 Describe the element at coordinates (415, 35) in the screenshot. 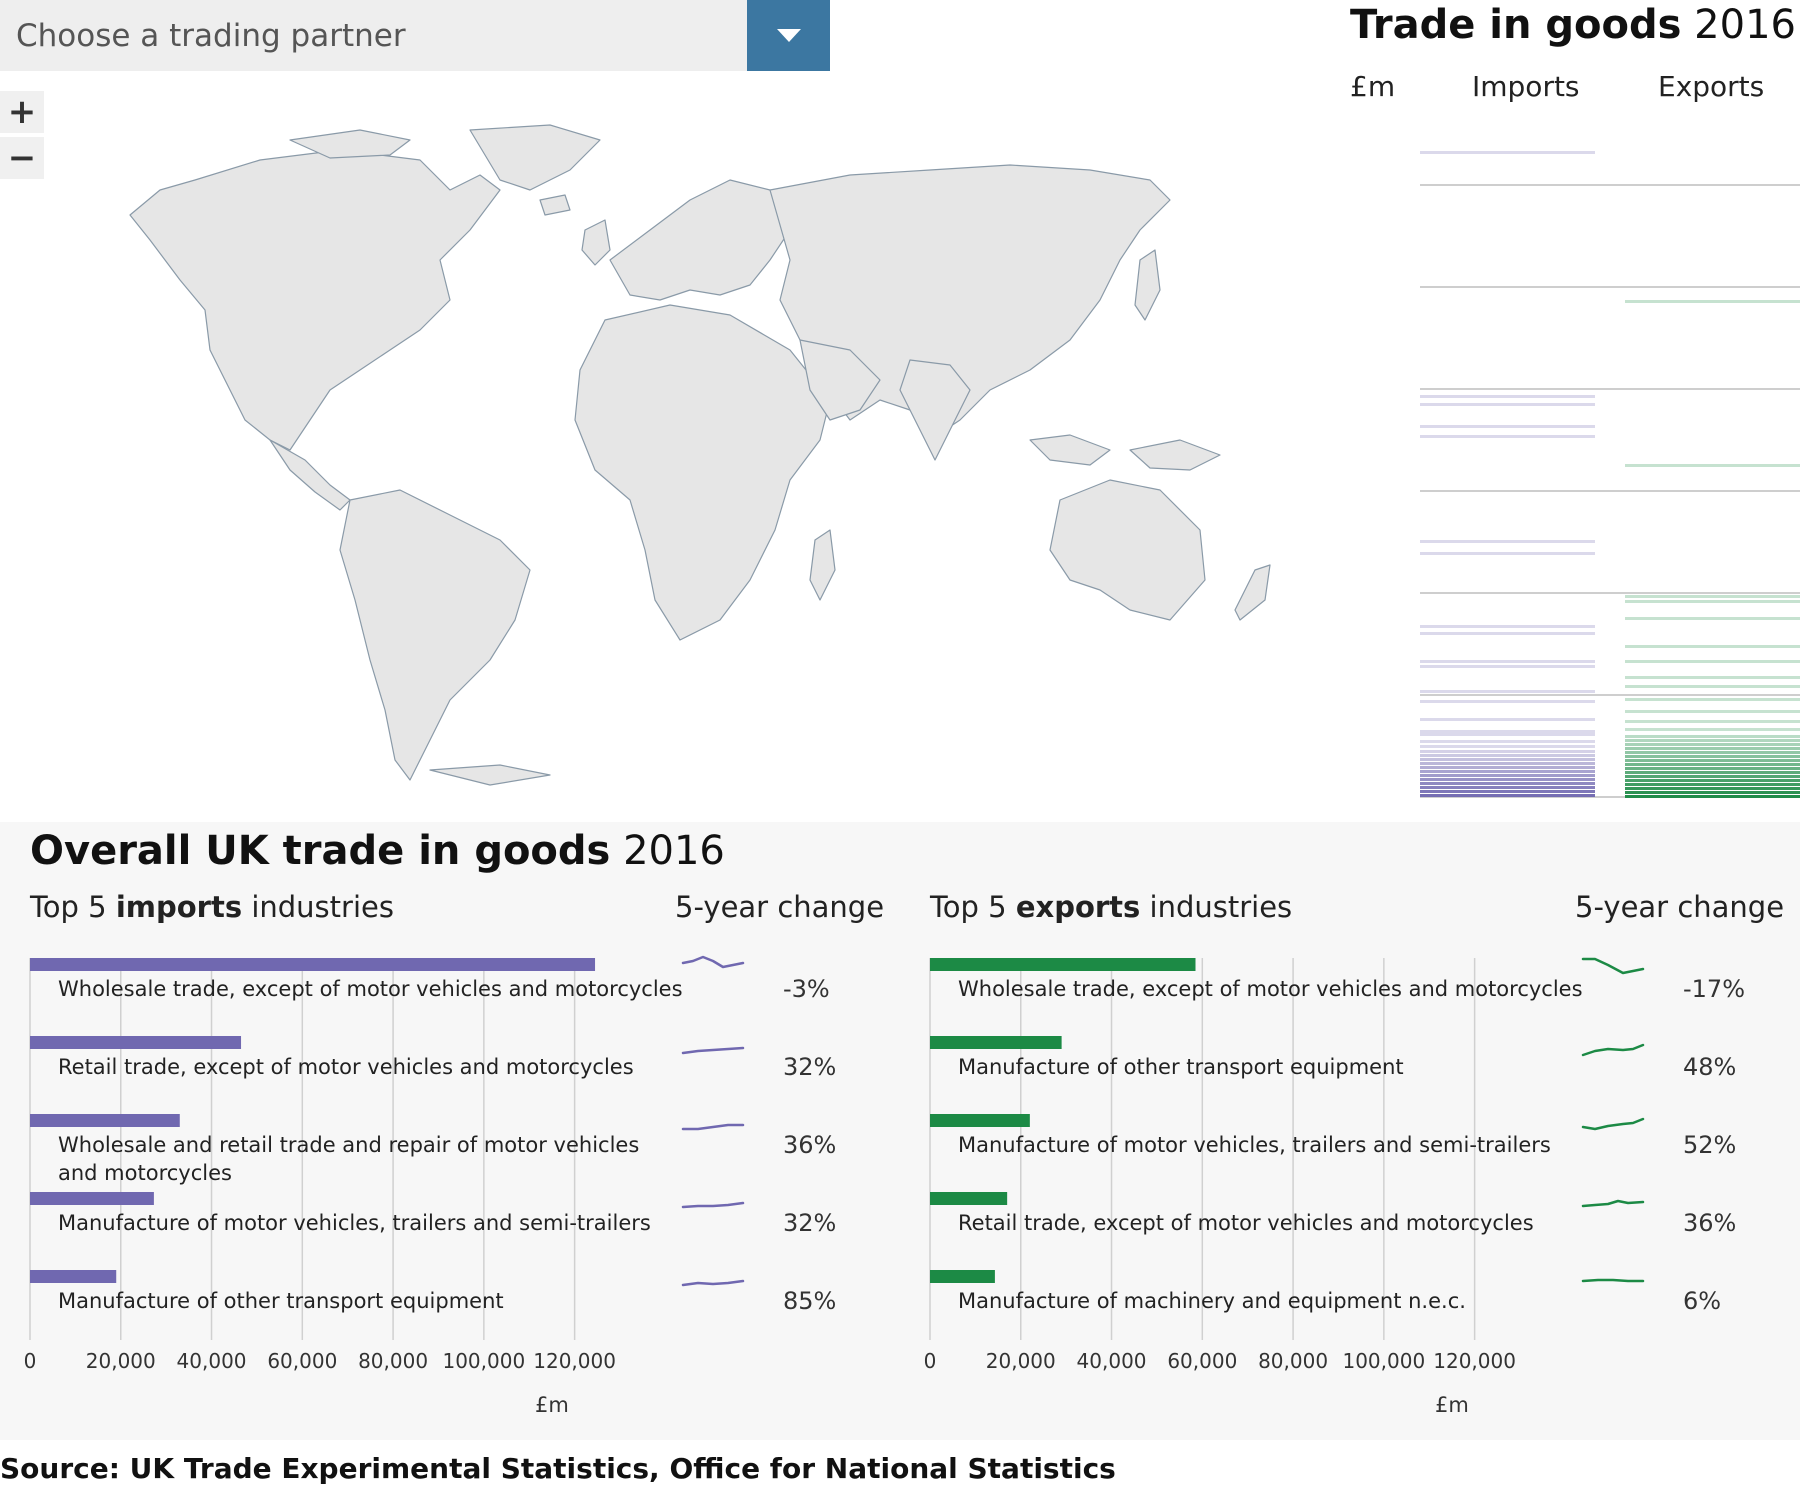

I see `trading-partner-select: Choose a trading partner` at that location.